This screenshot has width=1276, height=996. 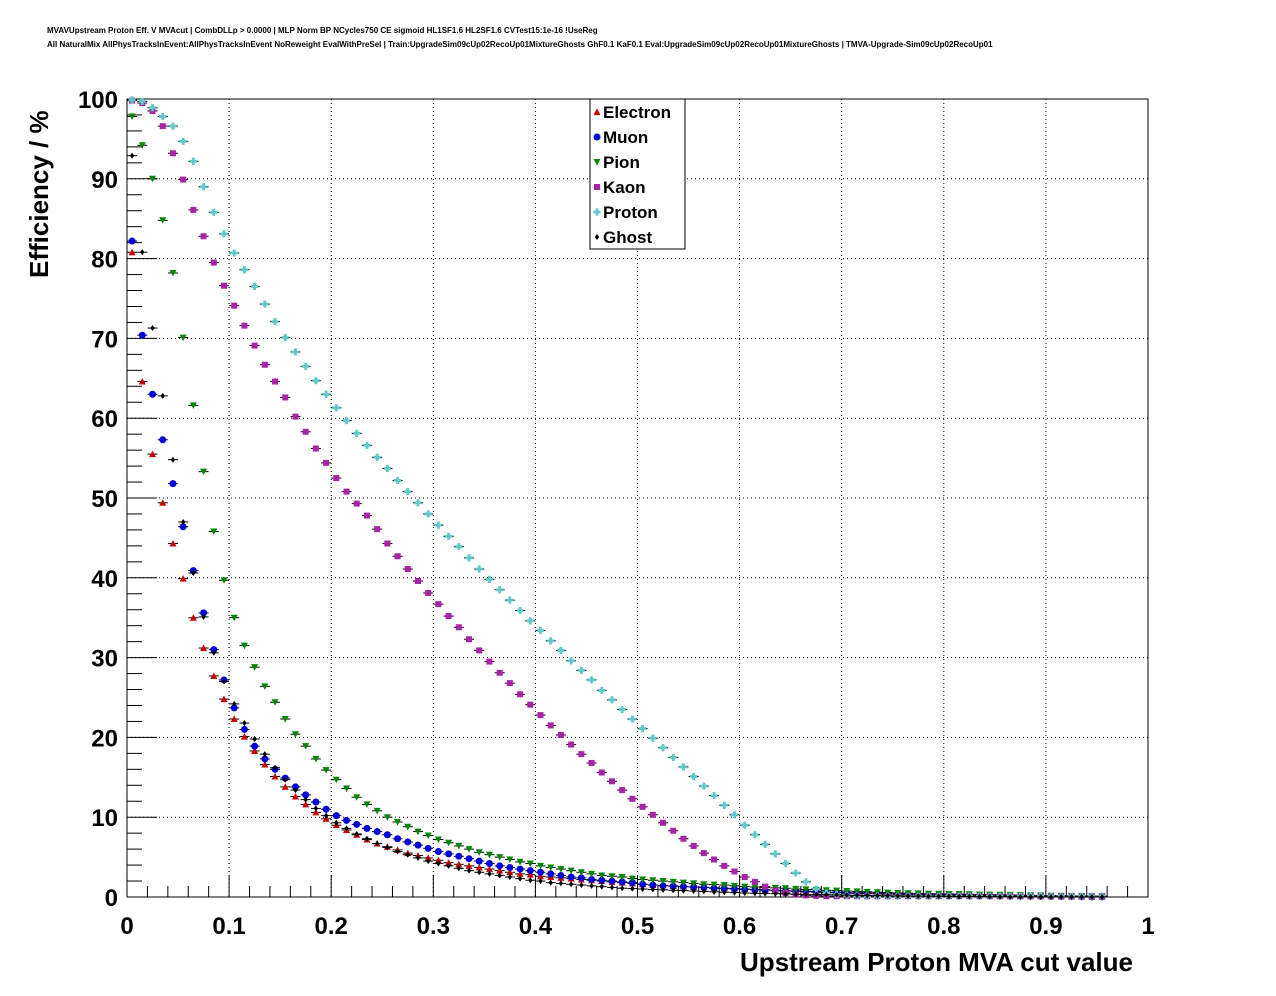 What do you see at coordinates (943, 926) in the screenshot?
I see `x-tick-label: 0.8` at bounding box center [943, 926].